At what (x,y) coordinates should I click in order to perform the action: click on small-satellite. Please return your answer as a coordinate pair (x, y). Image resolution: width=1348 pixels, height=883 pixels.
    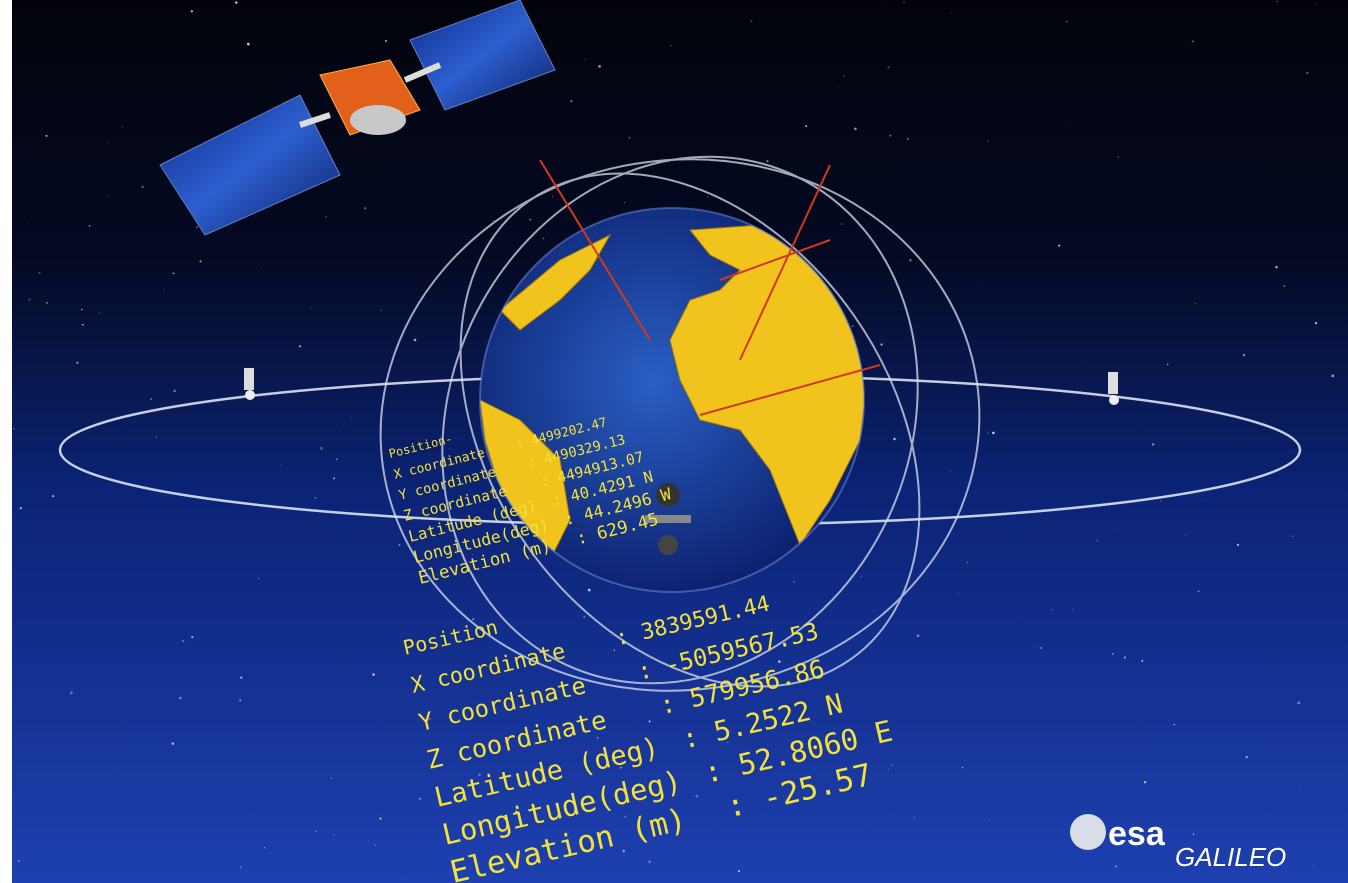
    Looking at the image, I should click on (1113, 388).